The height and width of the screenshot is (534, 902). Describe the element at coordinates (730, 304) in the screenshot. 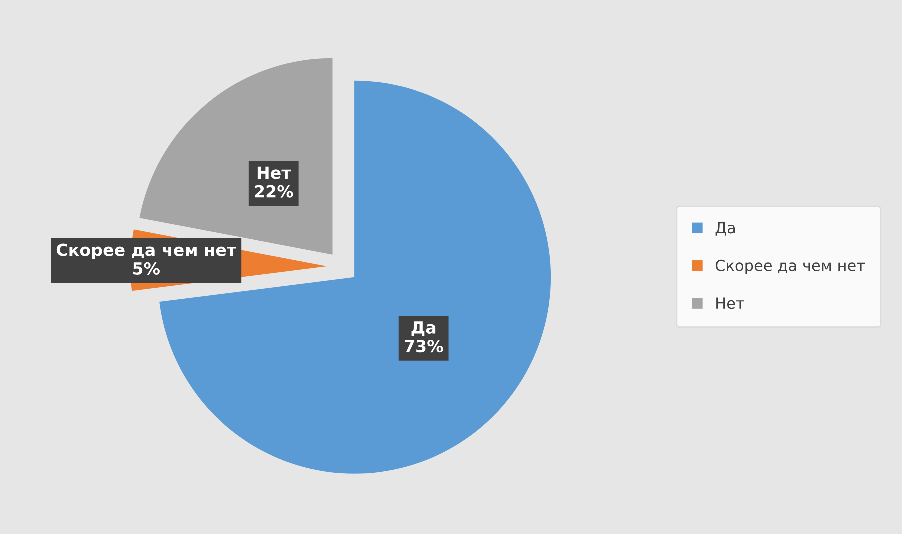

I see `legend-label: Нет` at that location.